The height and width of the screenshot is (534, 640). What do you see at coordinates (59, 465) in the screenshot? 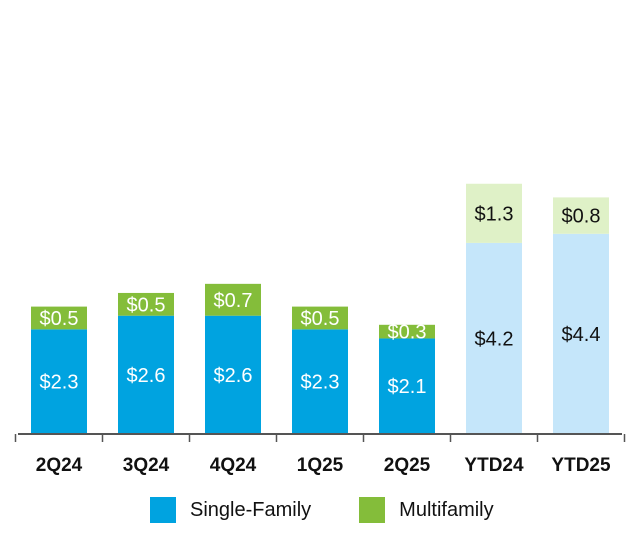
I see `x-tick-label-2q24: 2Q24` at bounding box center [59, 465].